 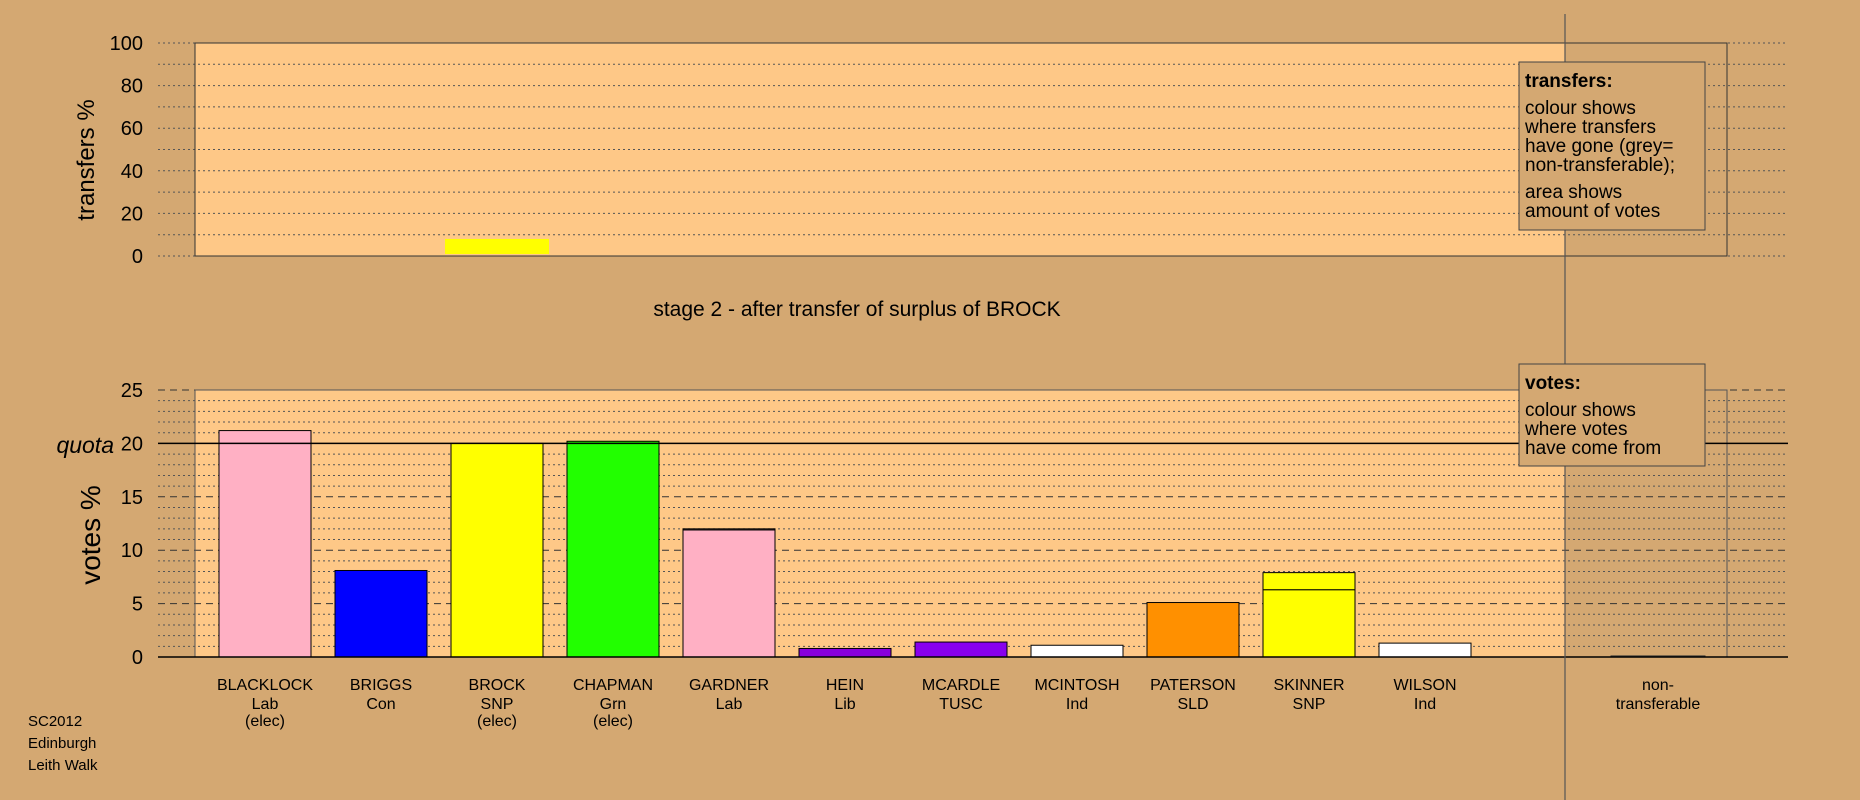 I want to click on nontransferable-label-line-2: transferable, so click(x=1658, y=704).